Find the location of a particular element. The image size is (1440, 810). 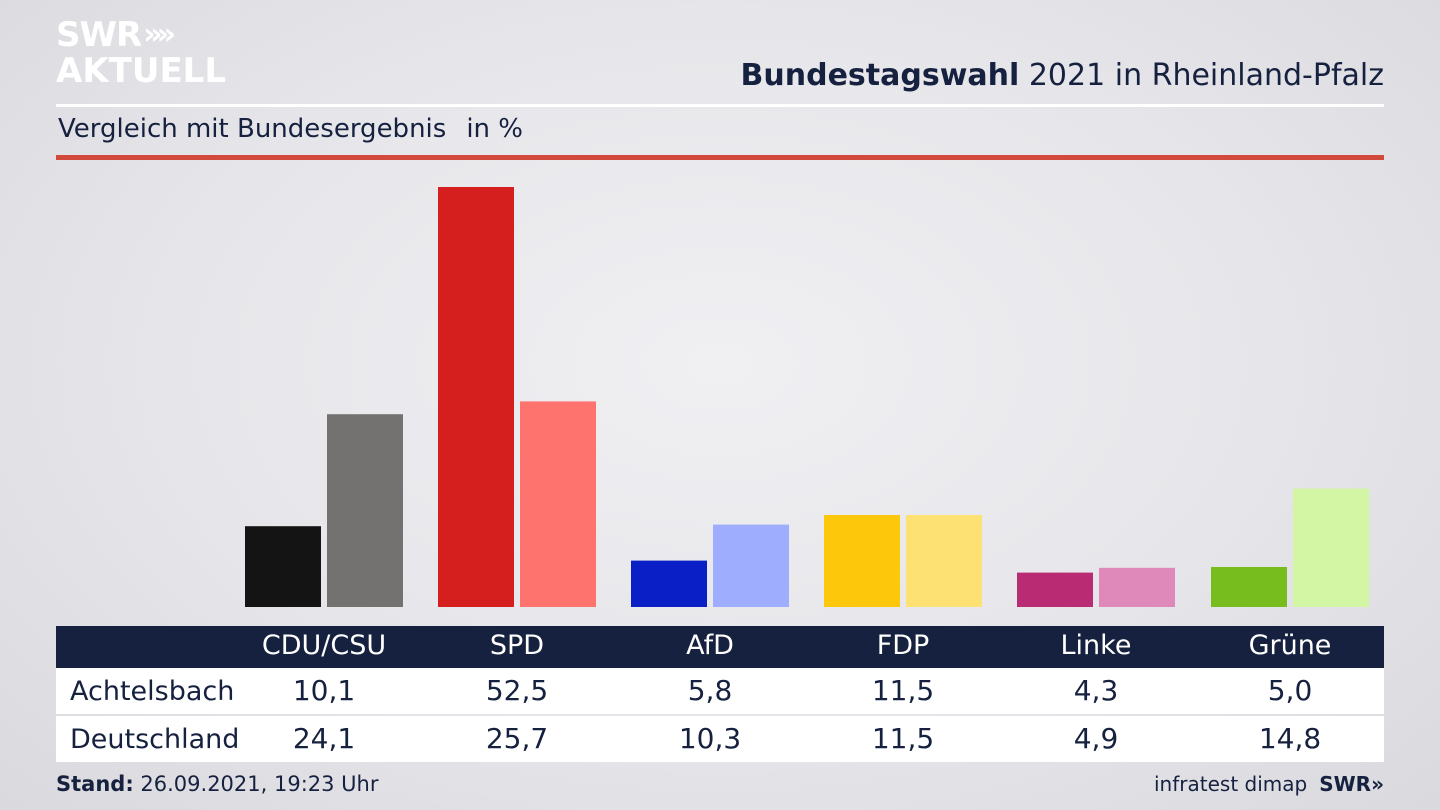

bar-spd-deutschland is located at coordinates (558, 504).